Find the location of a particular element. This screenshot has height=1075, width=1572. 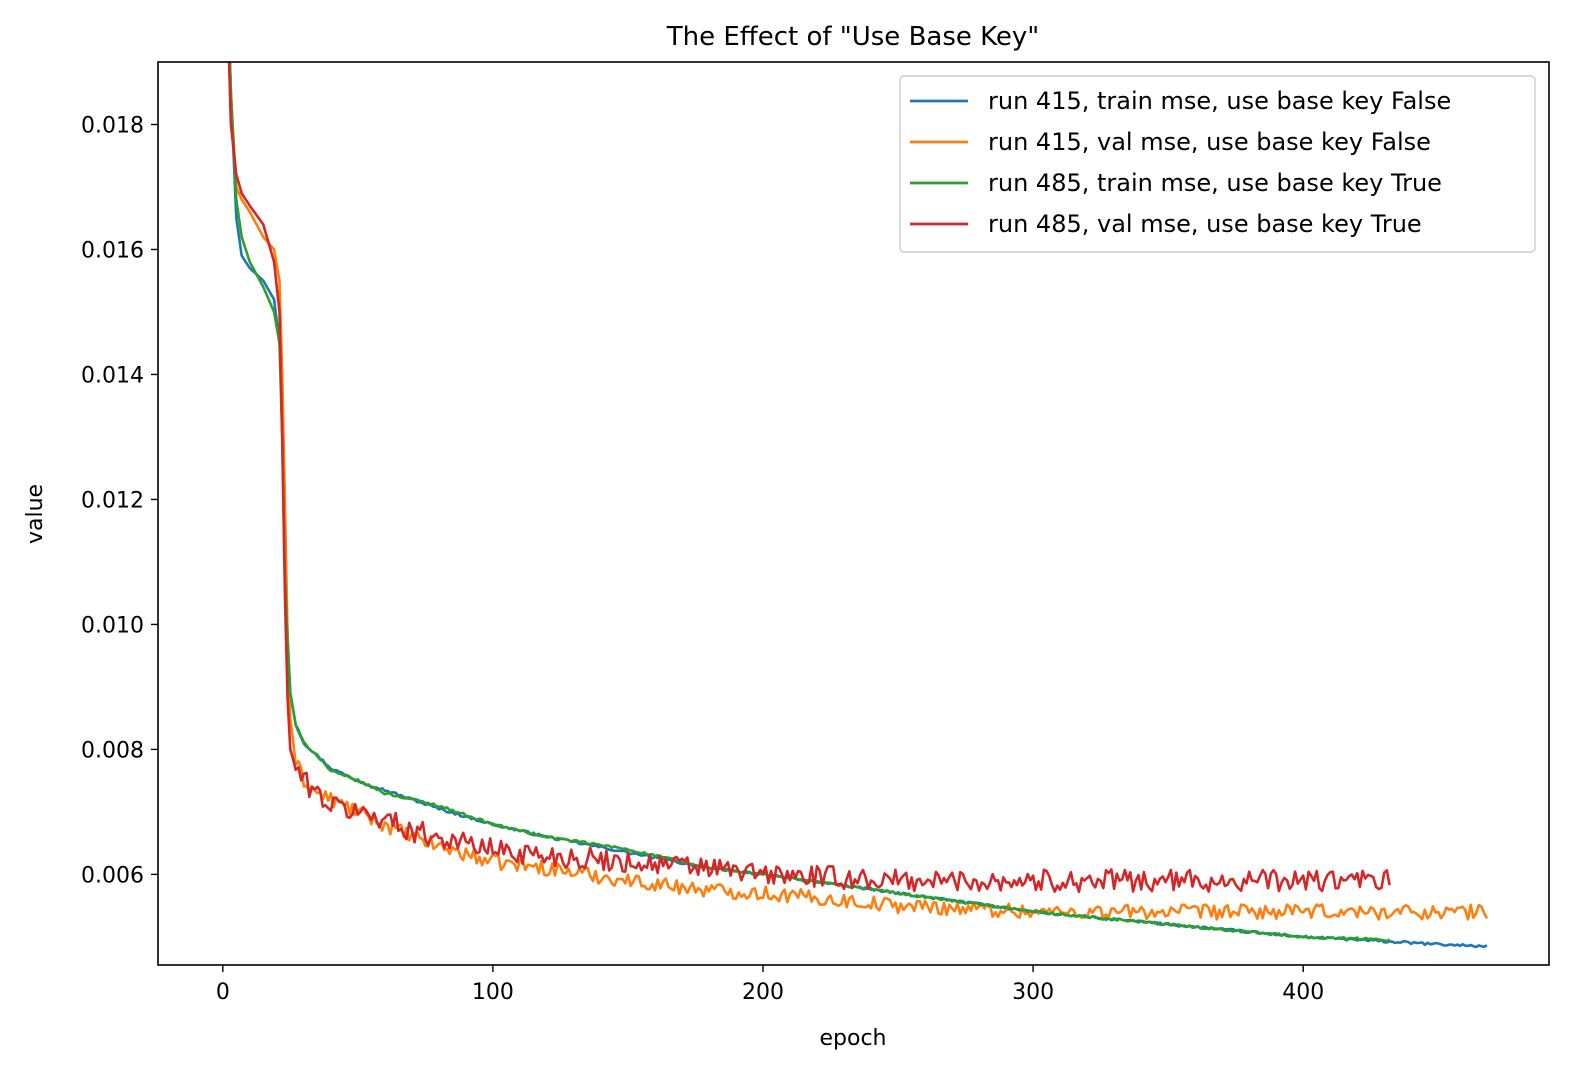

legend-label-2: run 415, val mse, use base key False is located at coordinates (1209, 142).